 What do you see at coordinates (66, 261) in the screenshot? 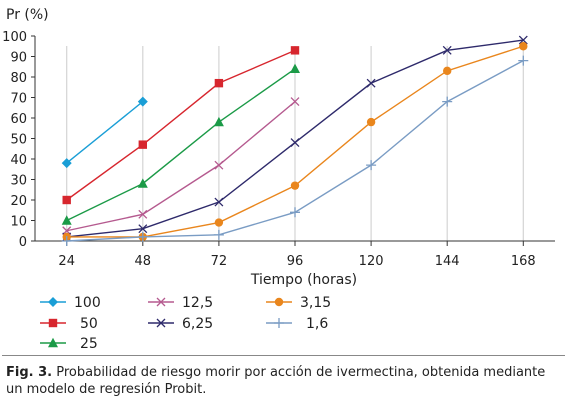
I see `x-tick-label: 24` at bounding box center [66, 261].